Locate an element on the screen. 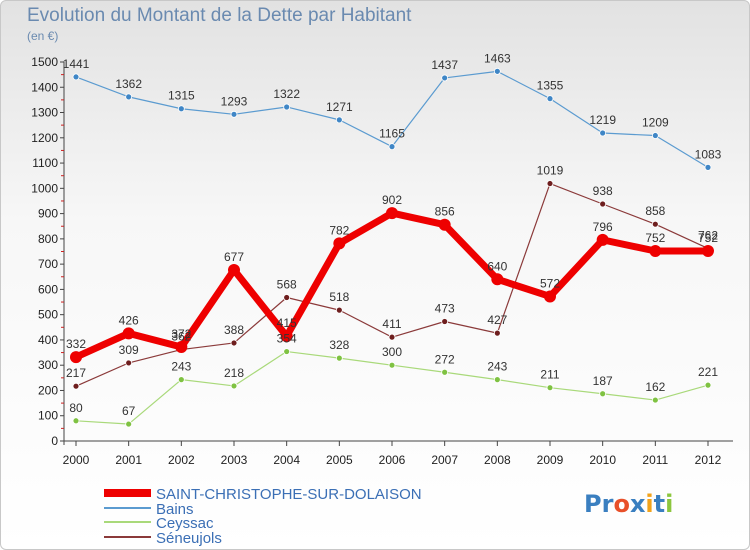  data-label: 1083 is located at coordinates (708, 154).